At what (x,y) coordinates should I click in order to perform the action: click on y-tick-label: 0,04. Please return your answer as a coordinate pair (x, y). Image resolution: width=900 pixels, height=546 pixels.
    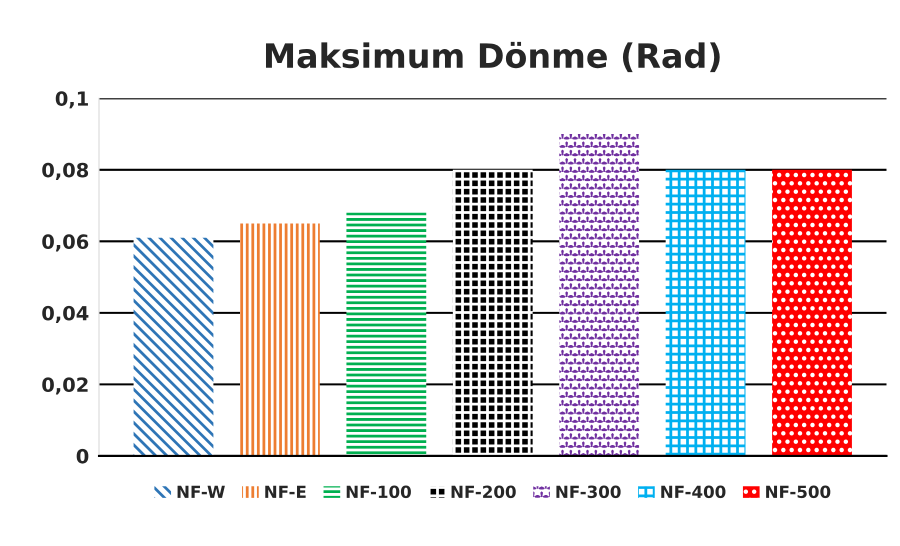
    Looking at the image, I should click on (65, 315).